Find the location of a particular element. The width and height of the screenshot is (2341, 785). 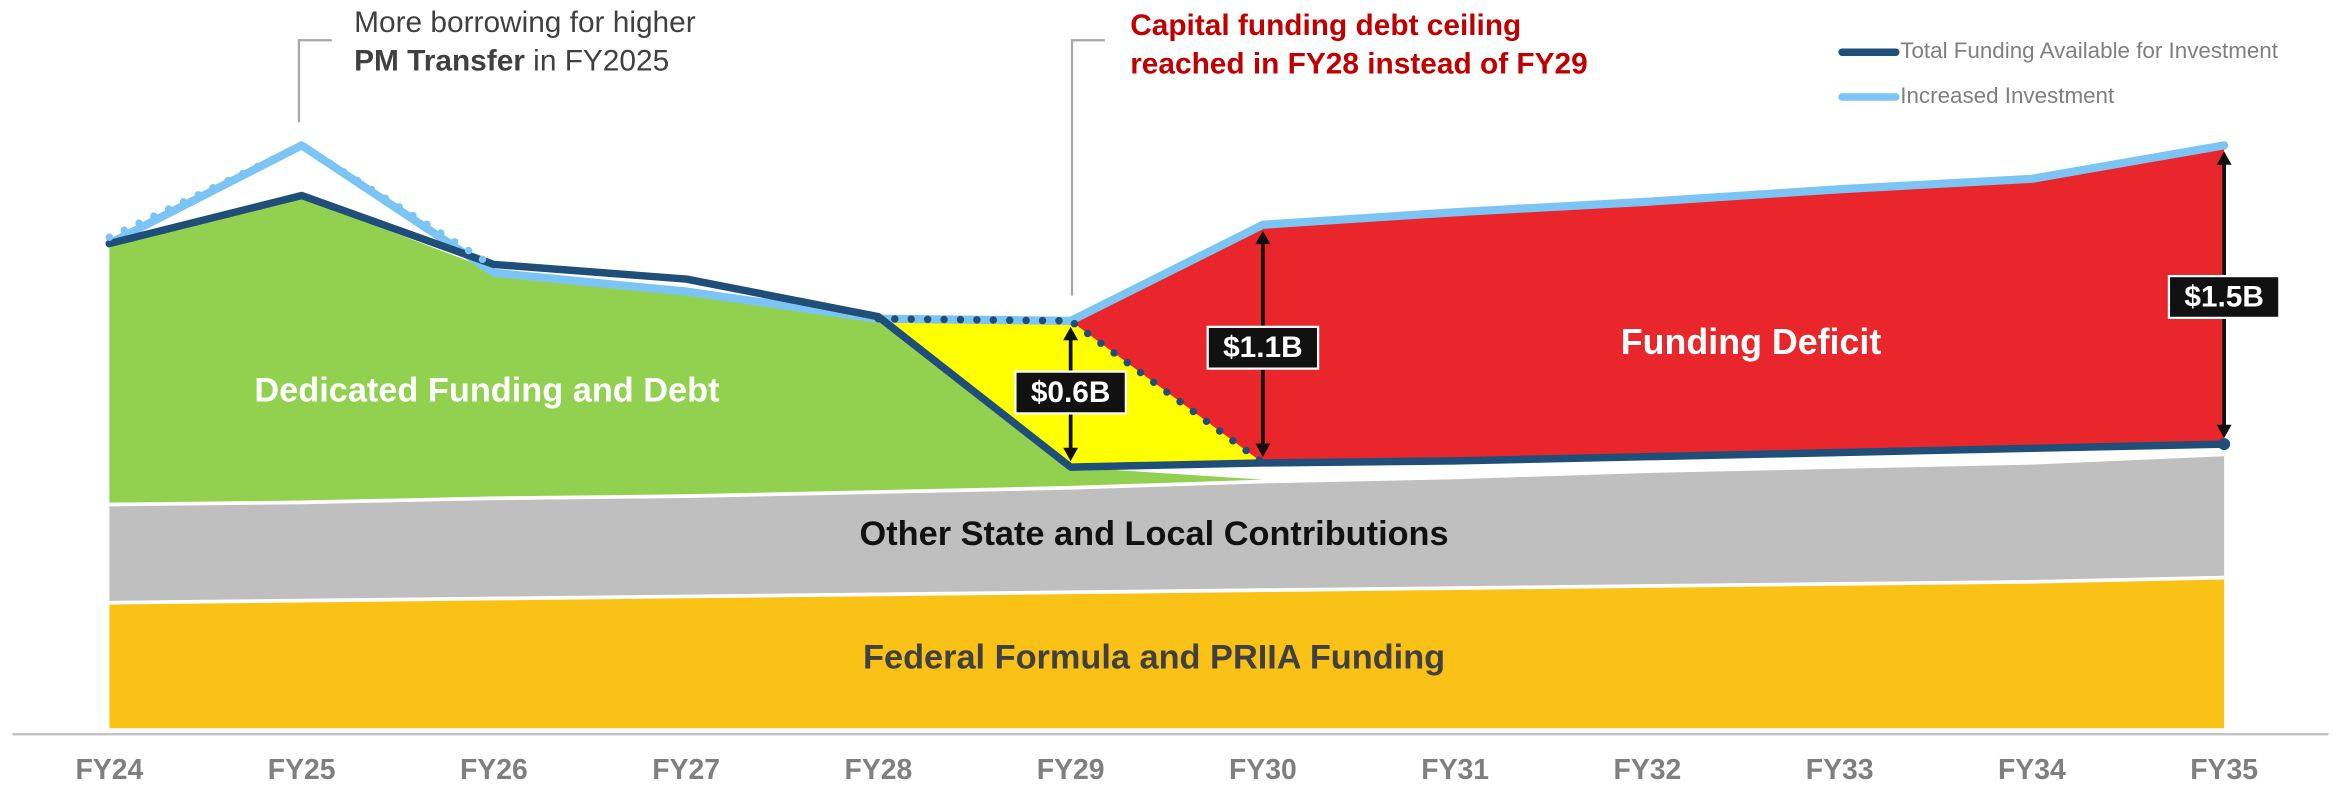

callout-text: PM Transfer in FY2025 is located at coordinates (511, 61).